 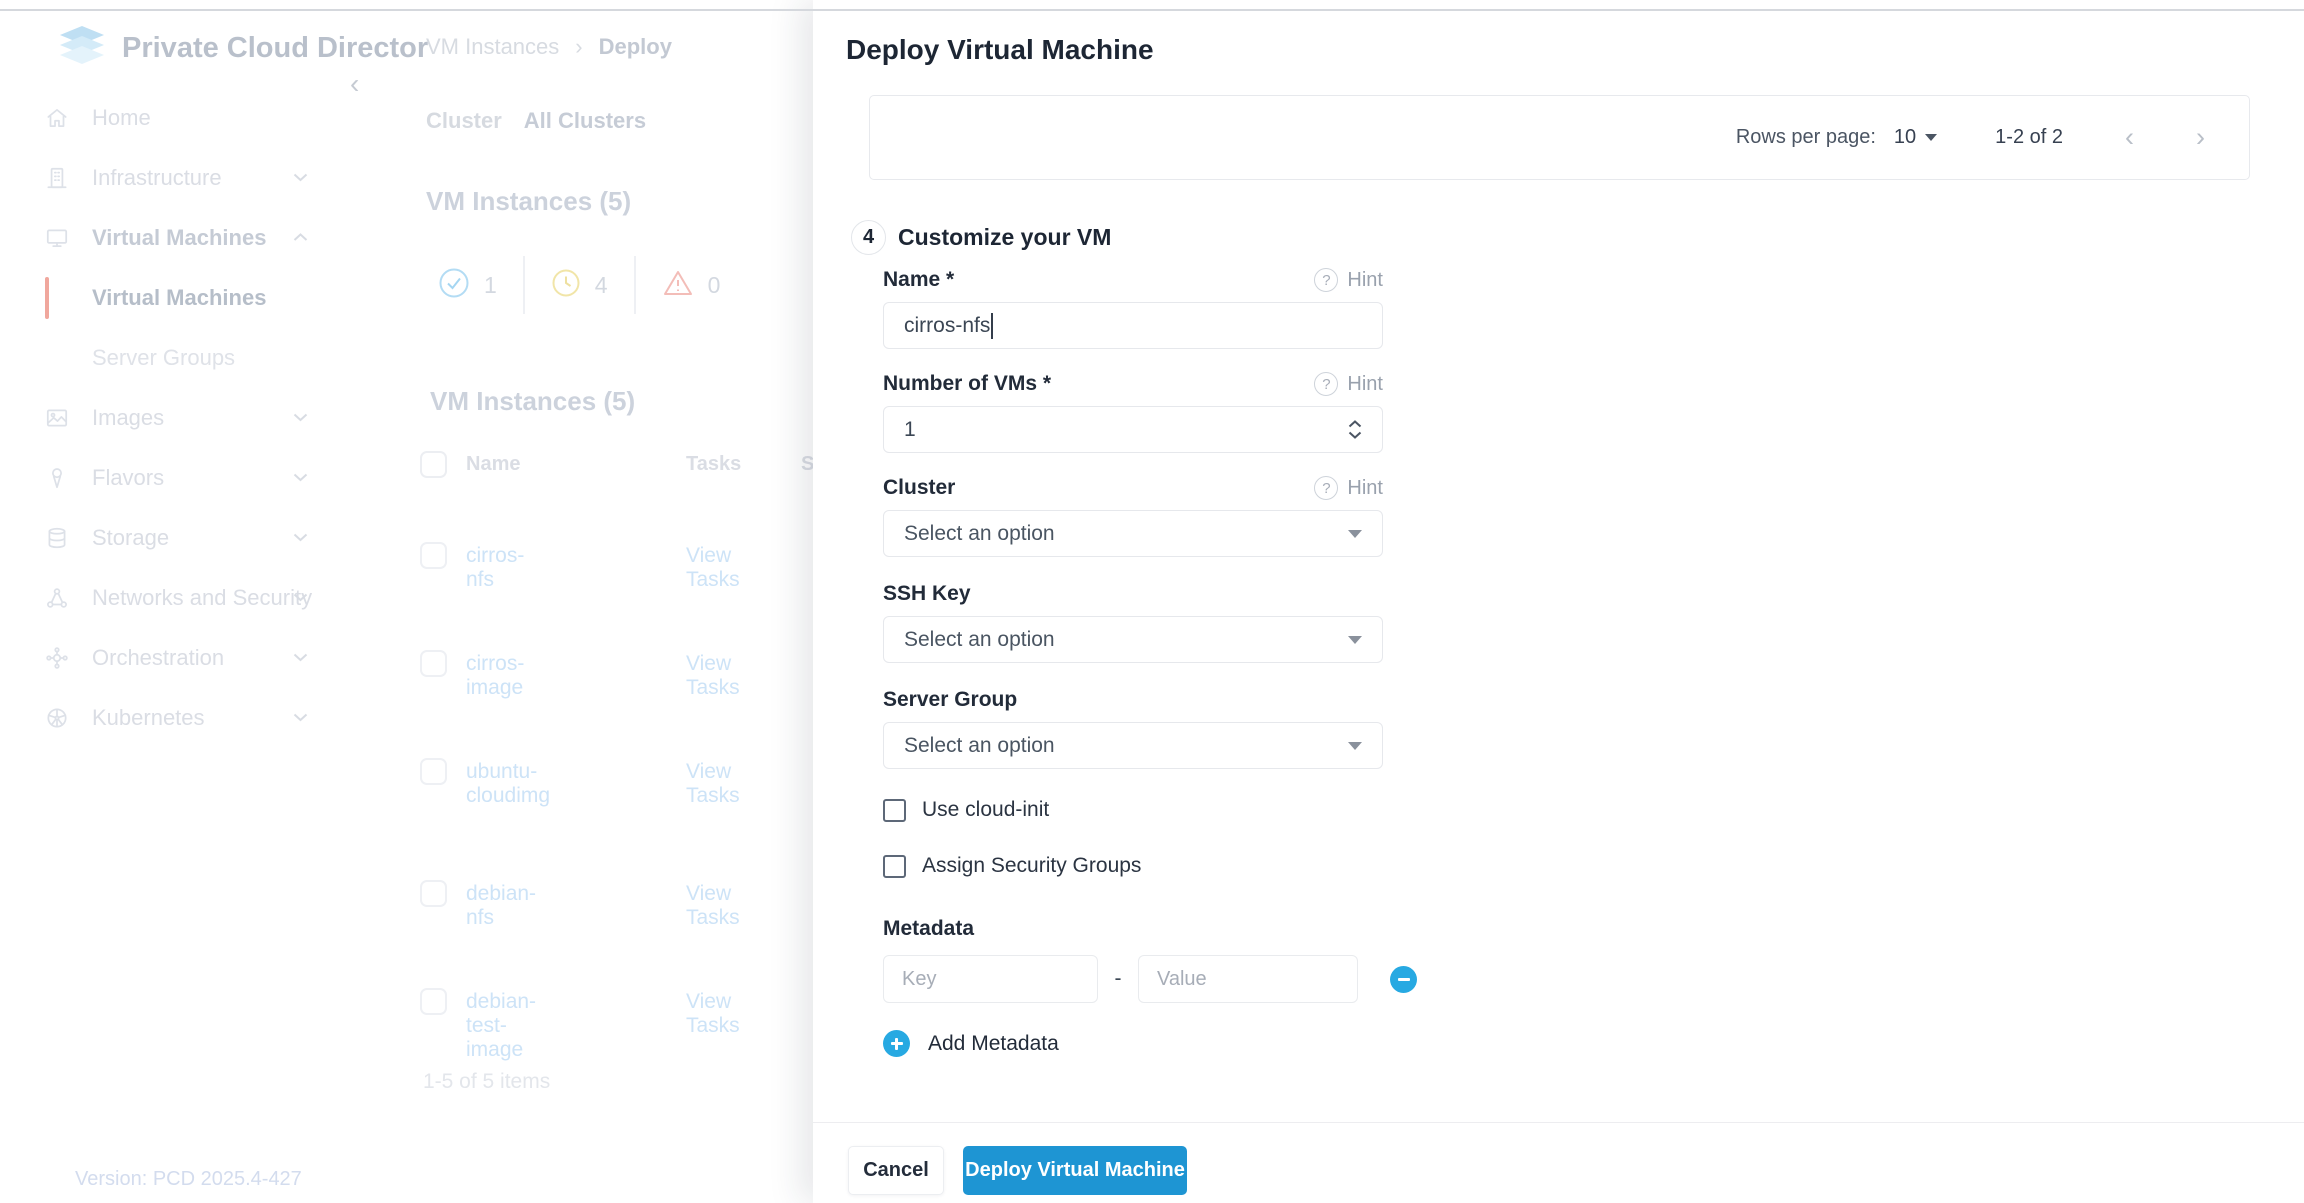 What do you see at coordinates (164, 357) in the screenshot?
I see `sidebar-item-label: Server Groups` at bounding box center [164, 357].